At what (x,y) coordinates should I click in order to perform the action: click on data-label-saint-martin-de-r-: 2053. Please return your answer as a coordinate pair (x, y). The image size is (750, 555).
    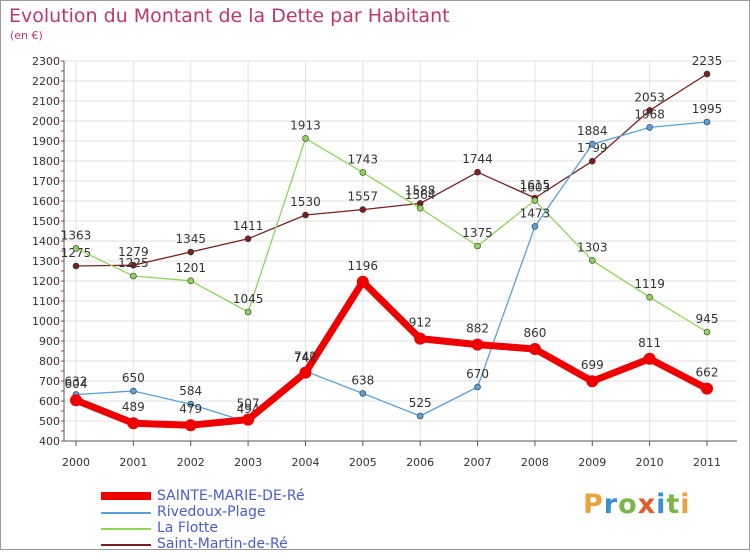
    Looking at the image, I should click on (649, 97).